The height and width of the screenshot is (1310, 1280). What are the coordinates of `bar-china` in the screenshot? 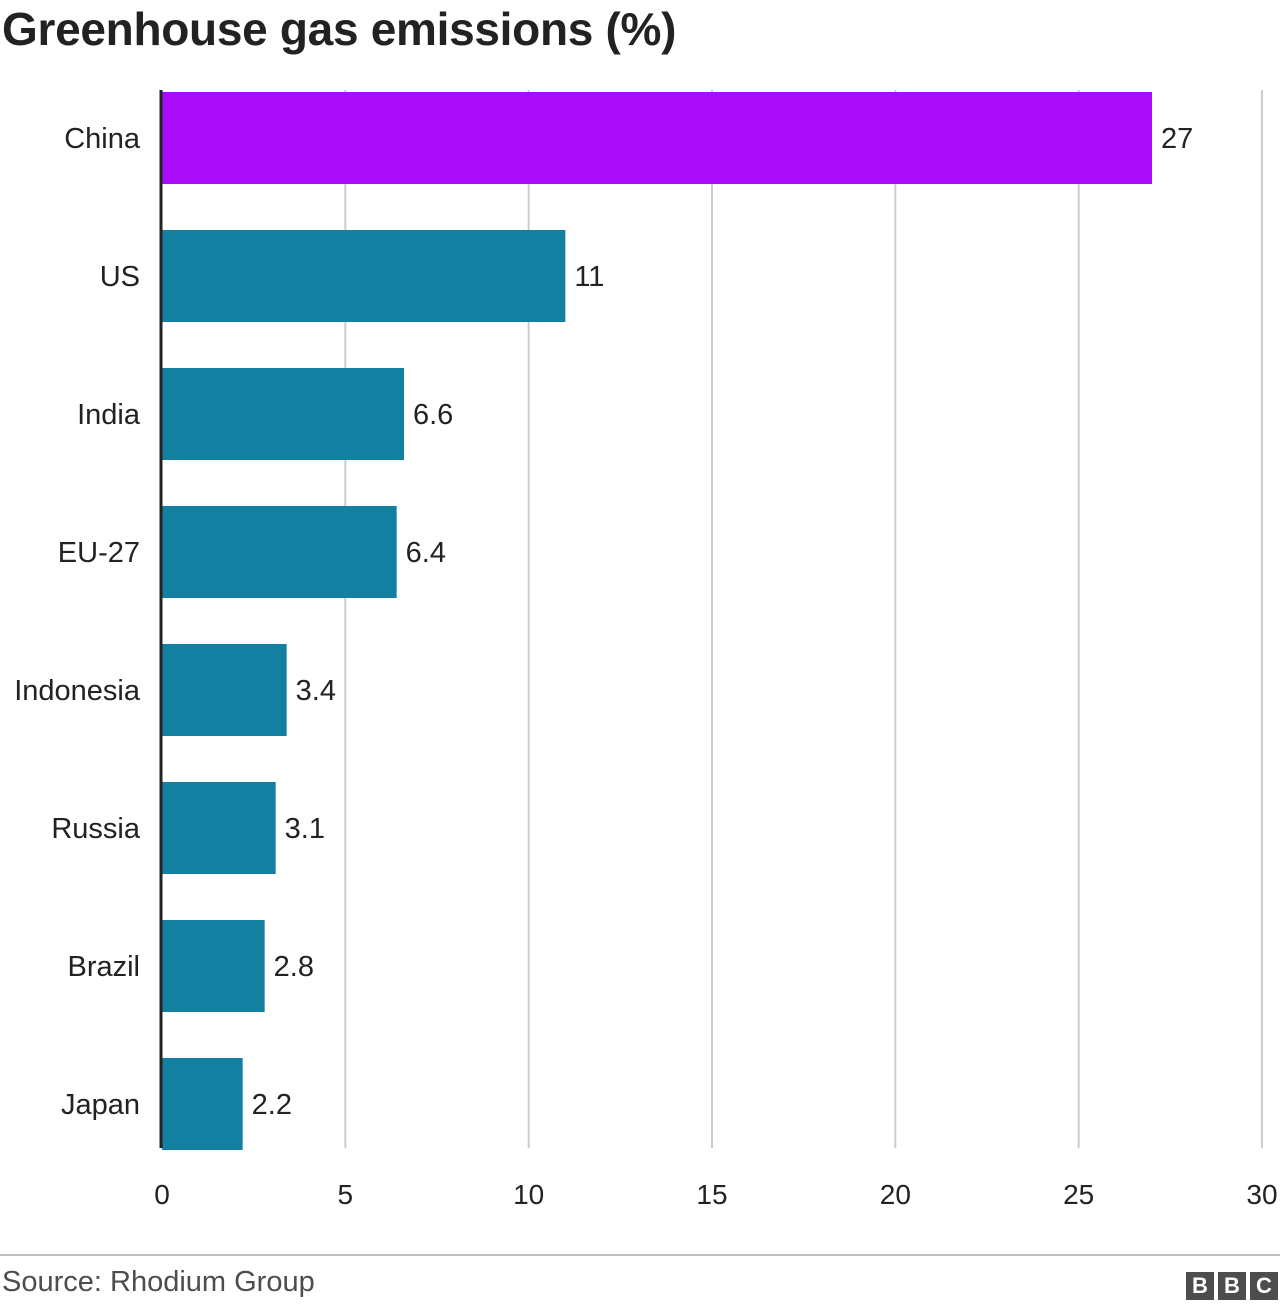 It's located at (657, 138).